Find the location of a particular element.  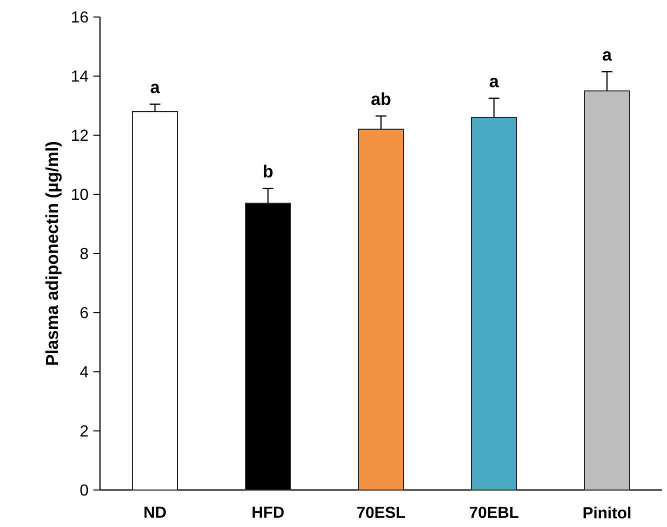

y-tick-label: 14 is located at coordinates (80, 76).